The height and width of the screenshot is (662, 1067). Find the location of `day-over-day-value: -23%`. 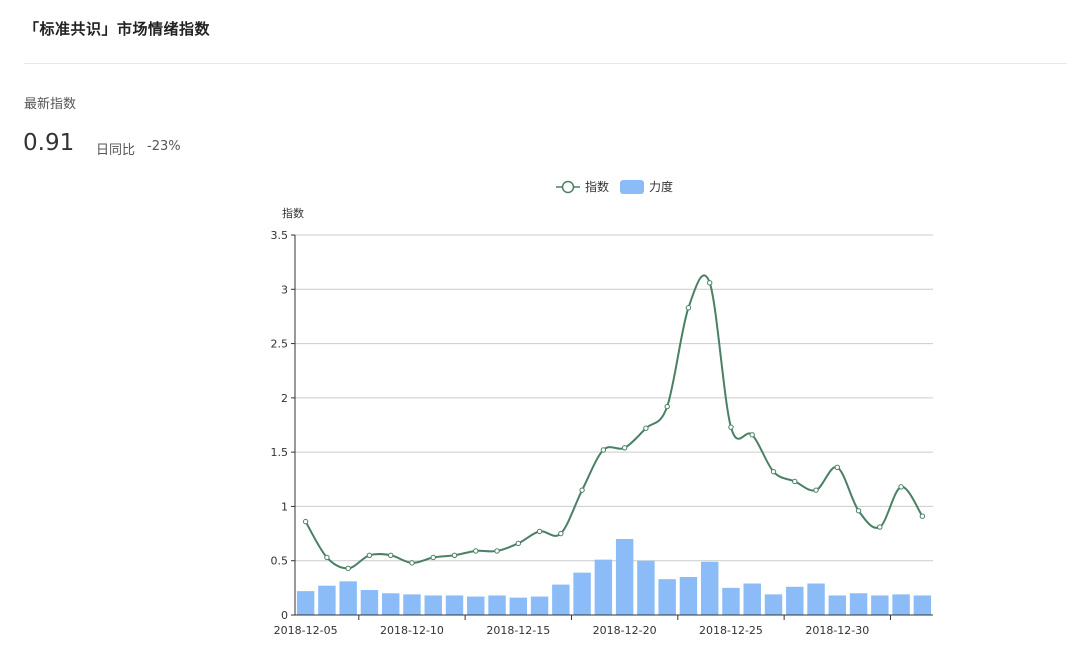

day-over-day-value: -23% is located at coordinates (164, 146).